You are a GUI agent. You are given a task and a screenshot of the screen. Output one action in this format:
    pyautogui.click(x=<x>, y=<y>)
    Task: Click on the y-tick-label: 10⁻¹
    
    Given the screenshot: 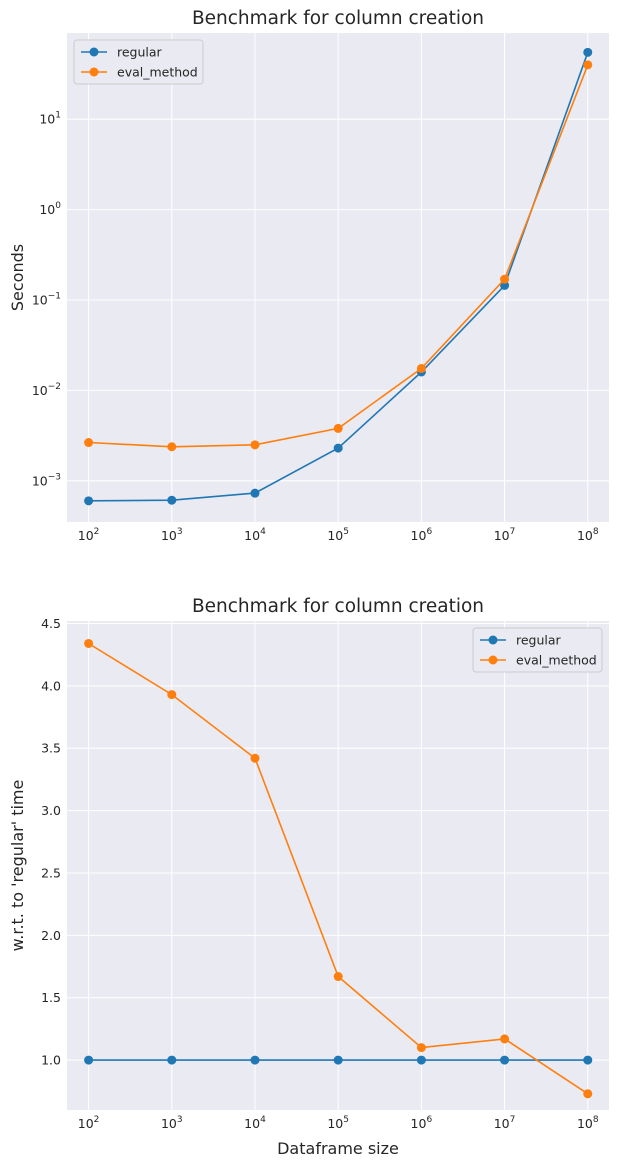 What is the action you would take?
    pyautogui.click(x=46, y=300)
    